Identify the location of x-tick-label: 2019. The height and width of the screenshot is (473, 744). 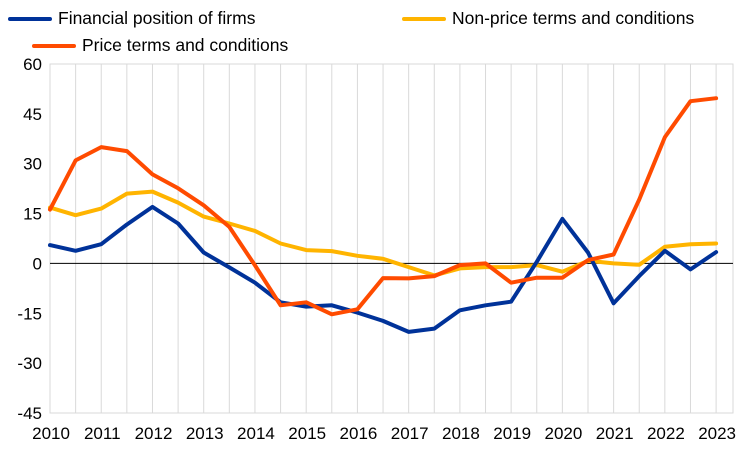
(512, 433).